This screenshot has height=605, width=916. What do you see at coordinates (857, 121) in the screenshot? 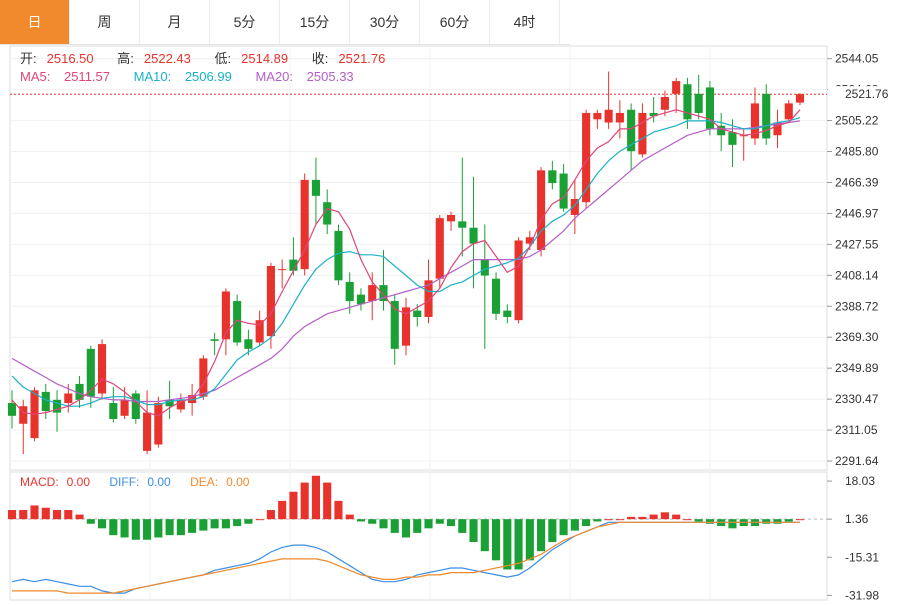
I see `y-tick-label: 2505.22` at bounding box center [857, 121].